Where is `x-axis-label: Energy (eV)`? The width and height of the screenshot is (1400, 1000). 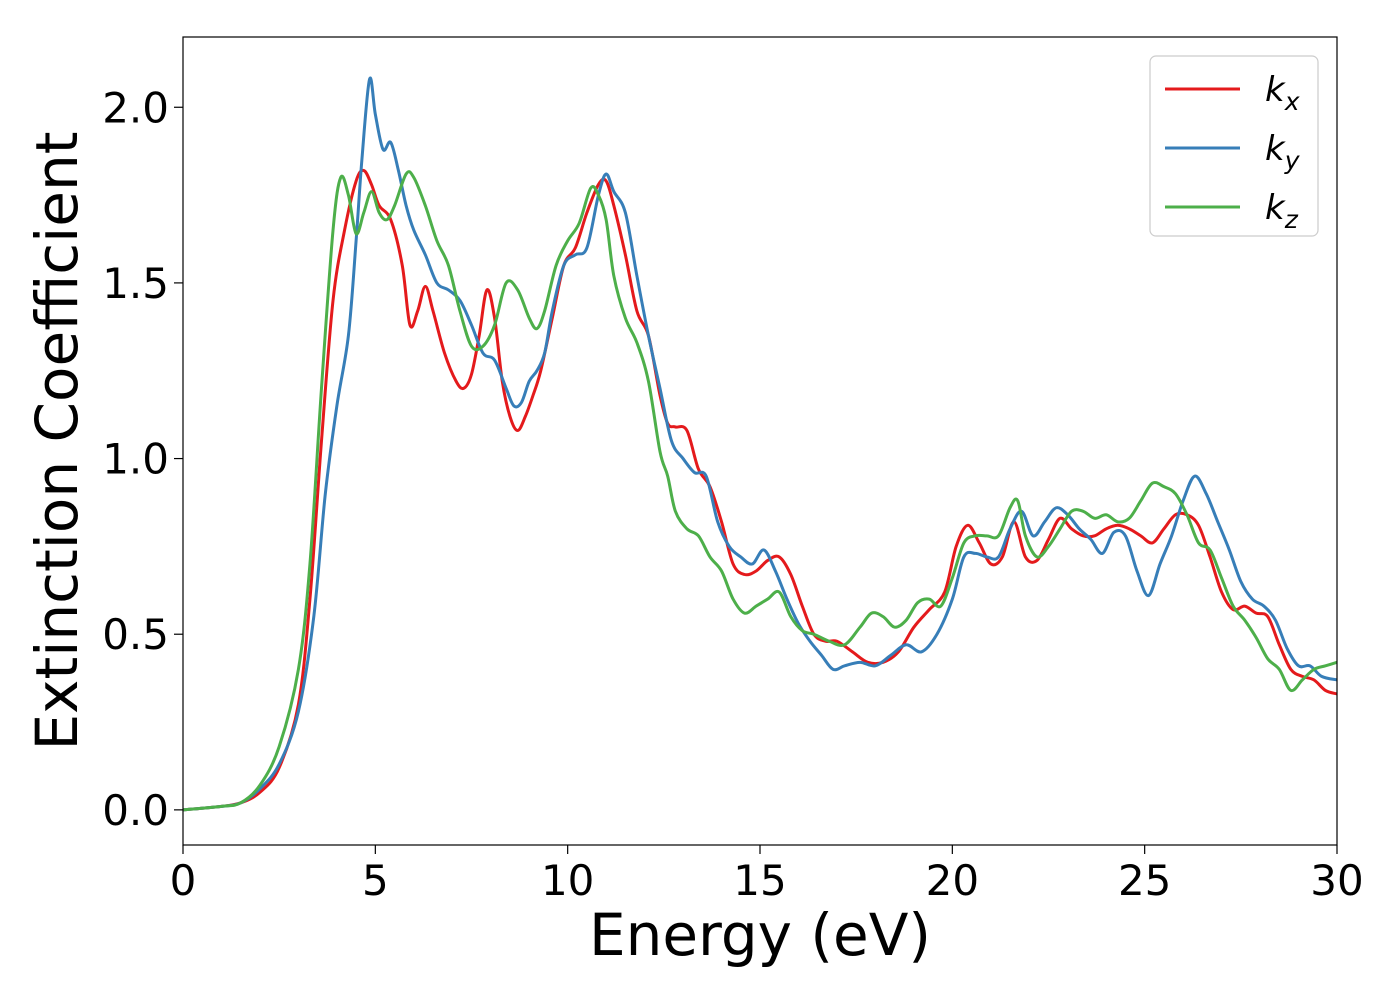
x-axis-label: Energy (eV) is located at coordinates (760, 935).